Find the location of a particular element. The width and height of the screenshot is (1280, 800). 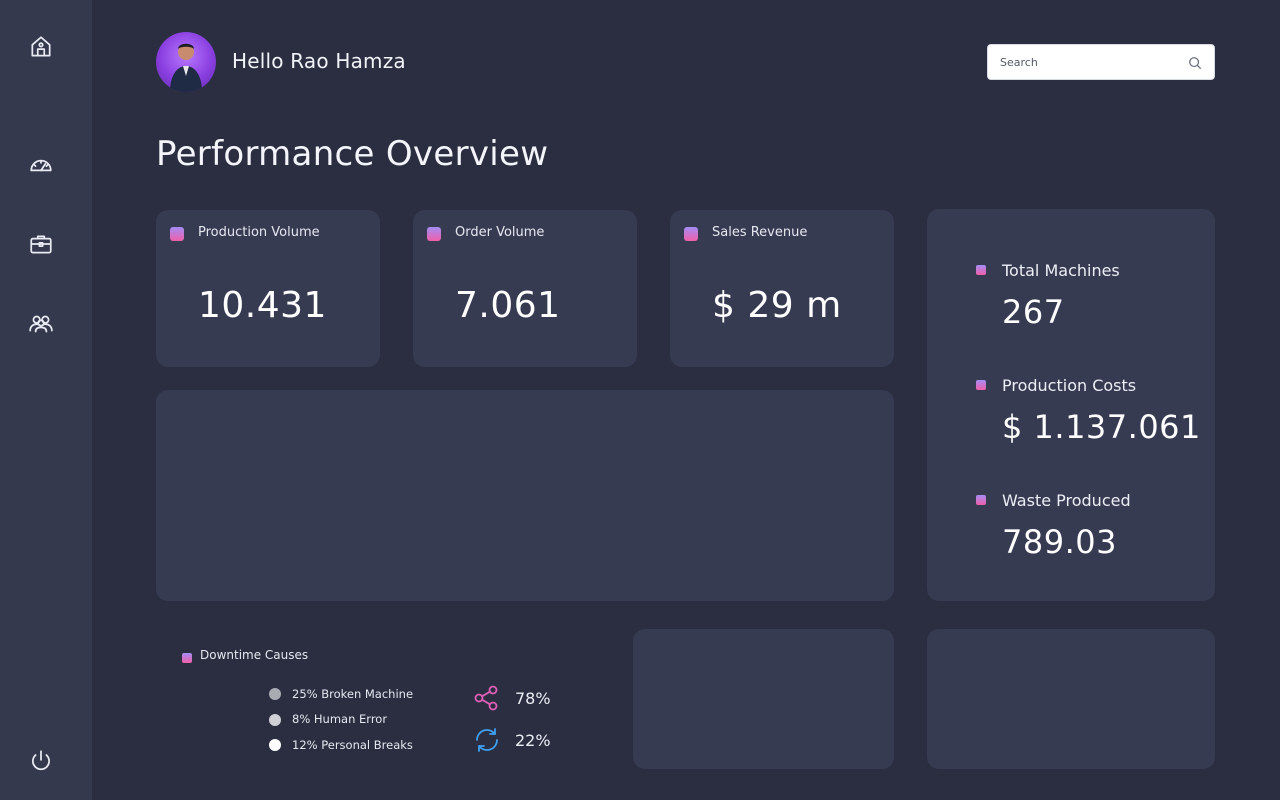

refresh-icon is located at coordinates (487, 740).